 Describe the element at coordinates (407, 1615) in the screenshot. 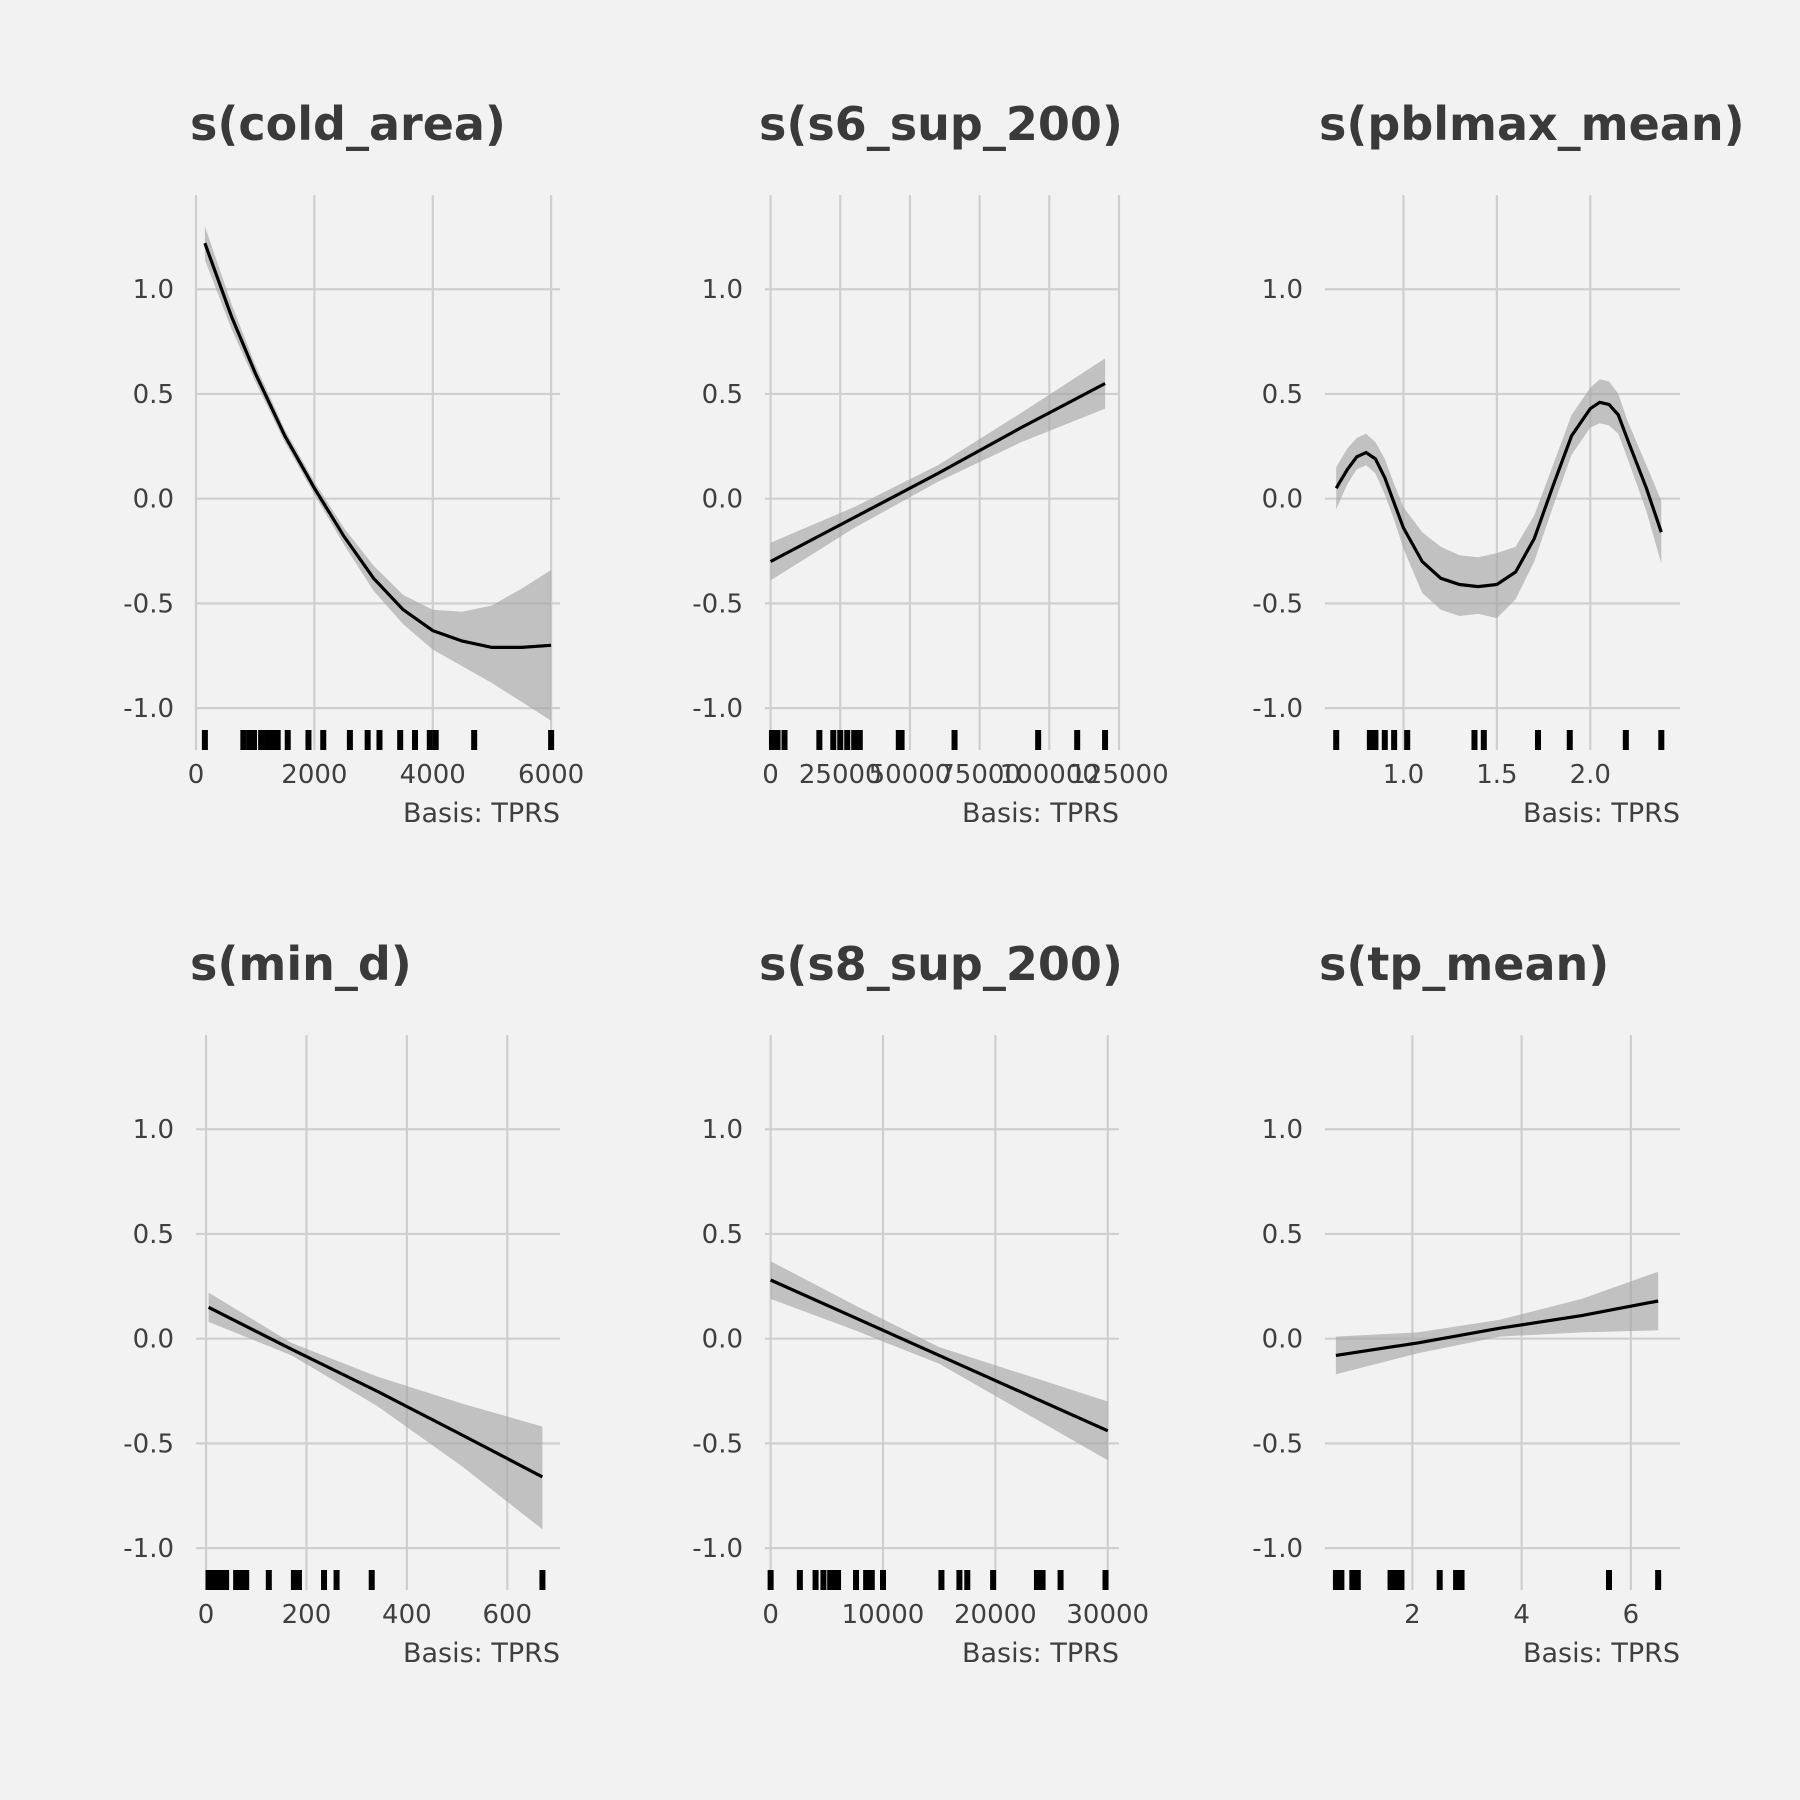

I see `x-tick-label: 400` at that location.